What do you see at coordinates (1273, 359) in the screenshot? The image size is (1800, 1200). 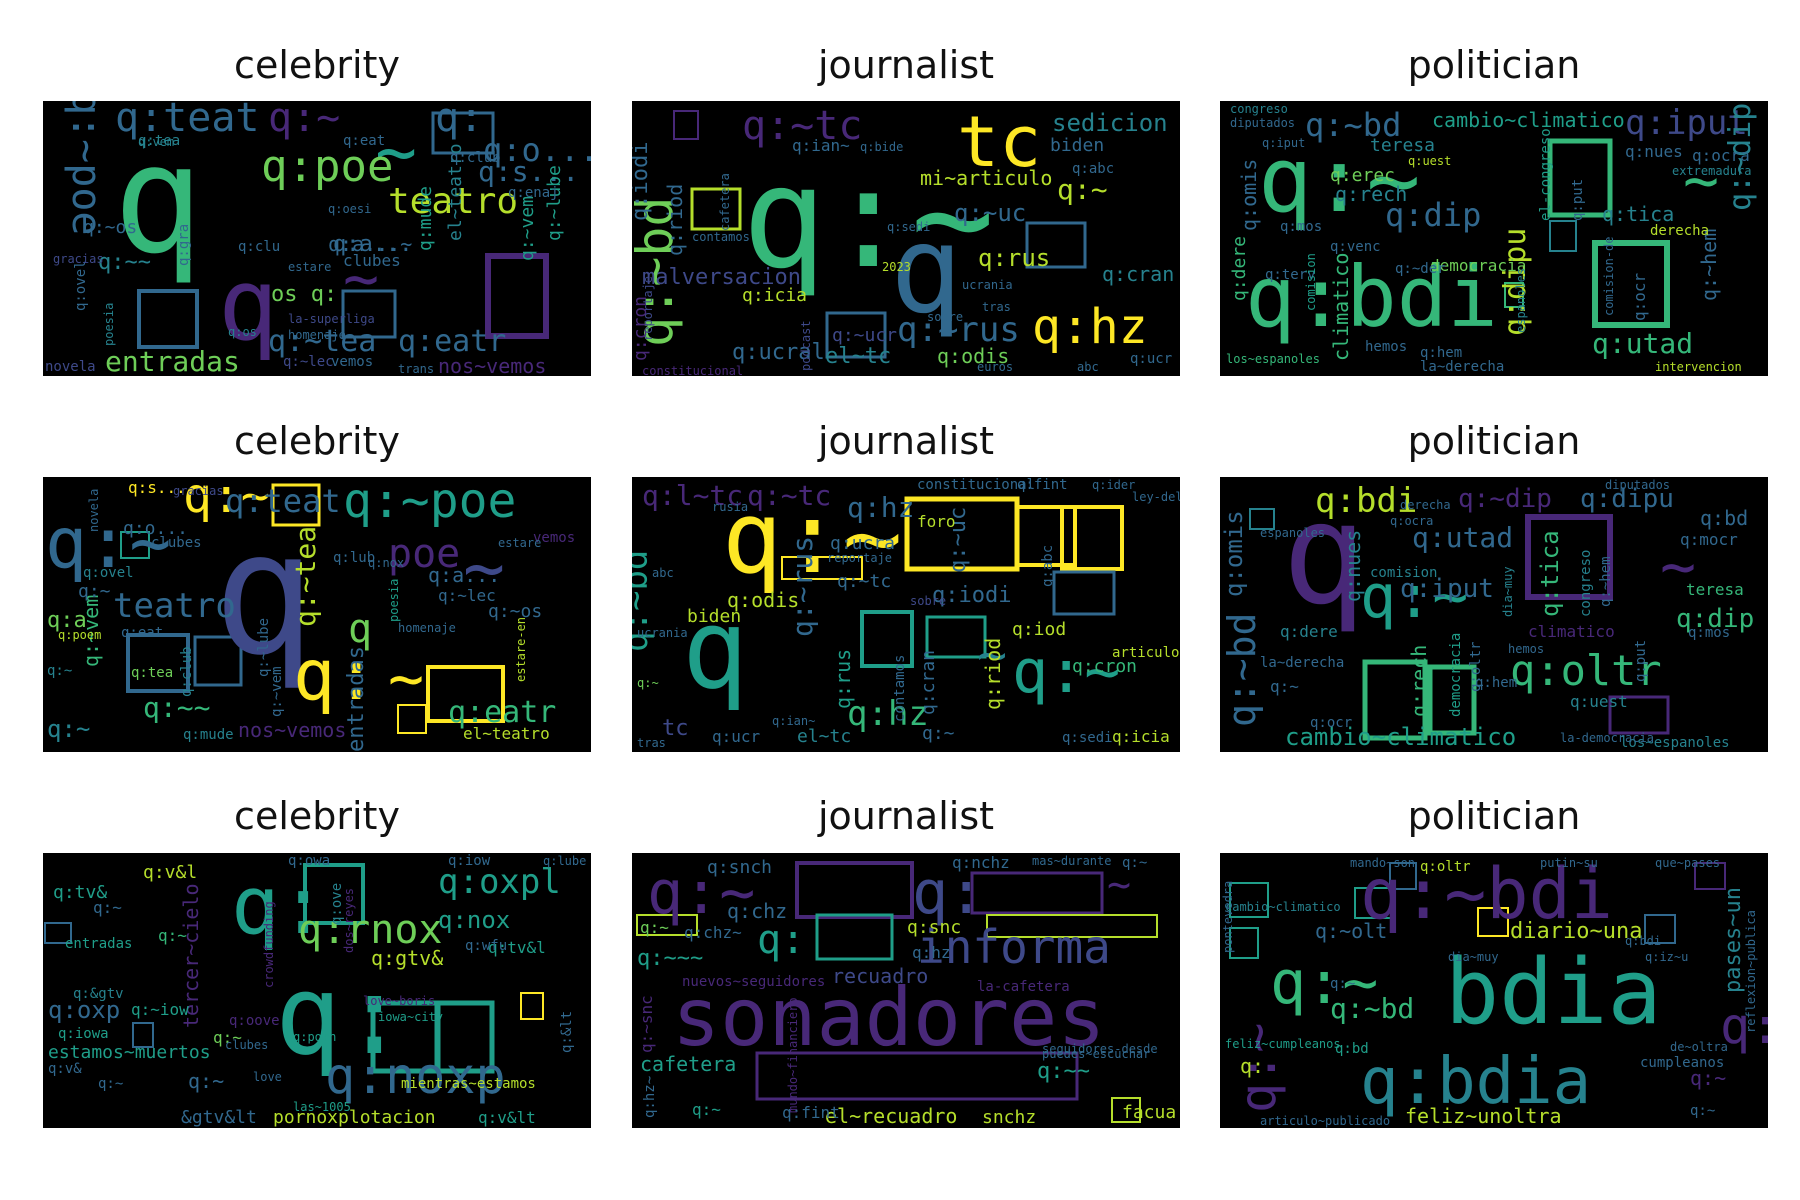 I see `cloud-word: los~espanoles` at bounding box center [1273, 359].